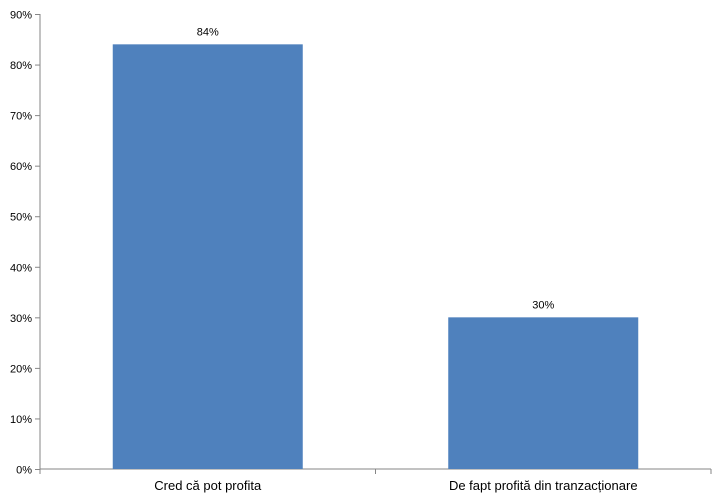 Image resolution: width=723 pixels, height=500 pixels. Describe the element at coordinates (21, 117) in the screenshot. I see `y-tick-label: 70%` at that location.